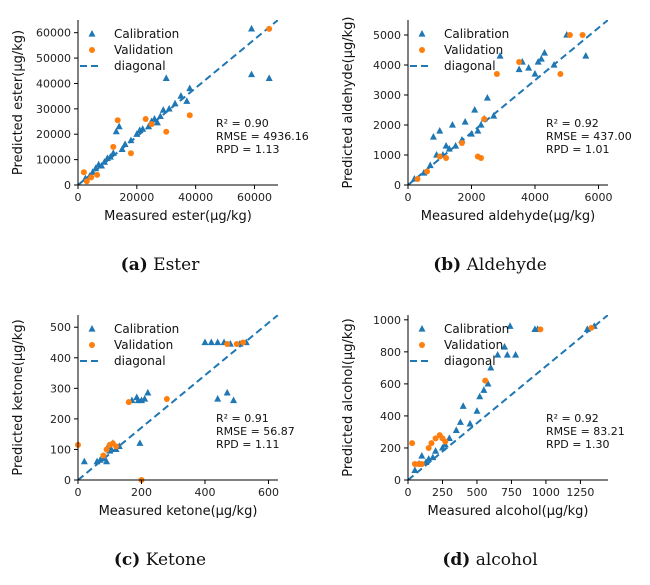  What do you see at coordinates (348, 103) in the screenshot?
I see `y-axis-label: Predicted aldehyde(μg/kg)` at bounding box center [348, 103].